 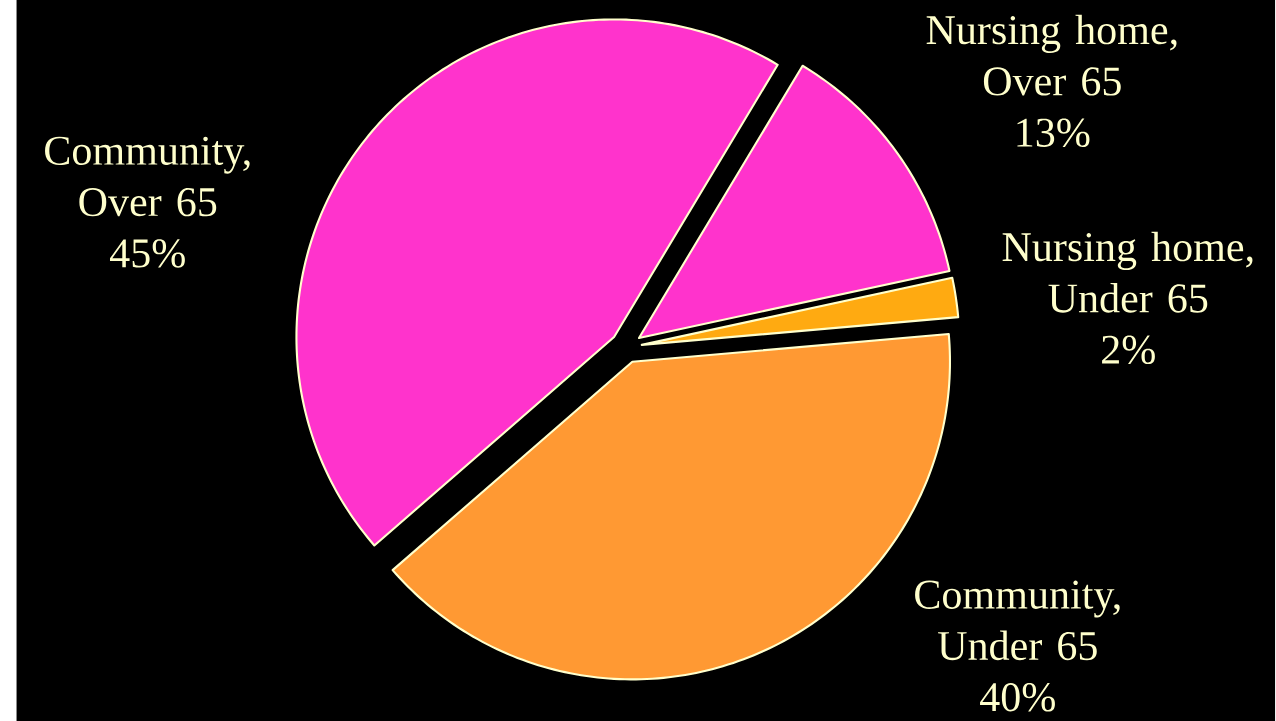 I want to click on data-label: 2%, so click(x=1128, y=350).